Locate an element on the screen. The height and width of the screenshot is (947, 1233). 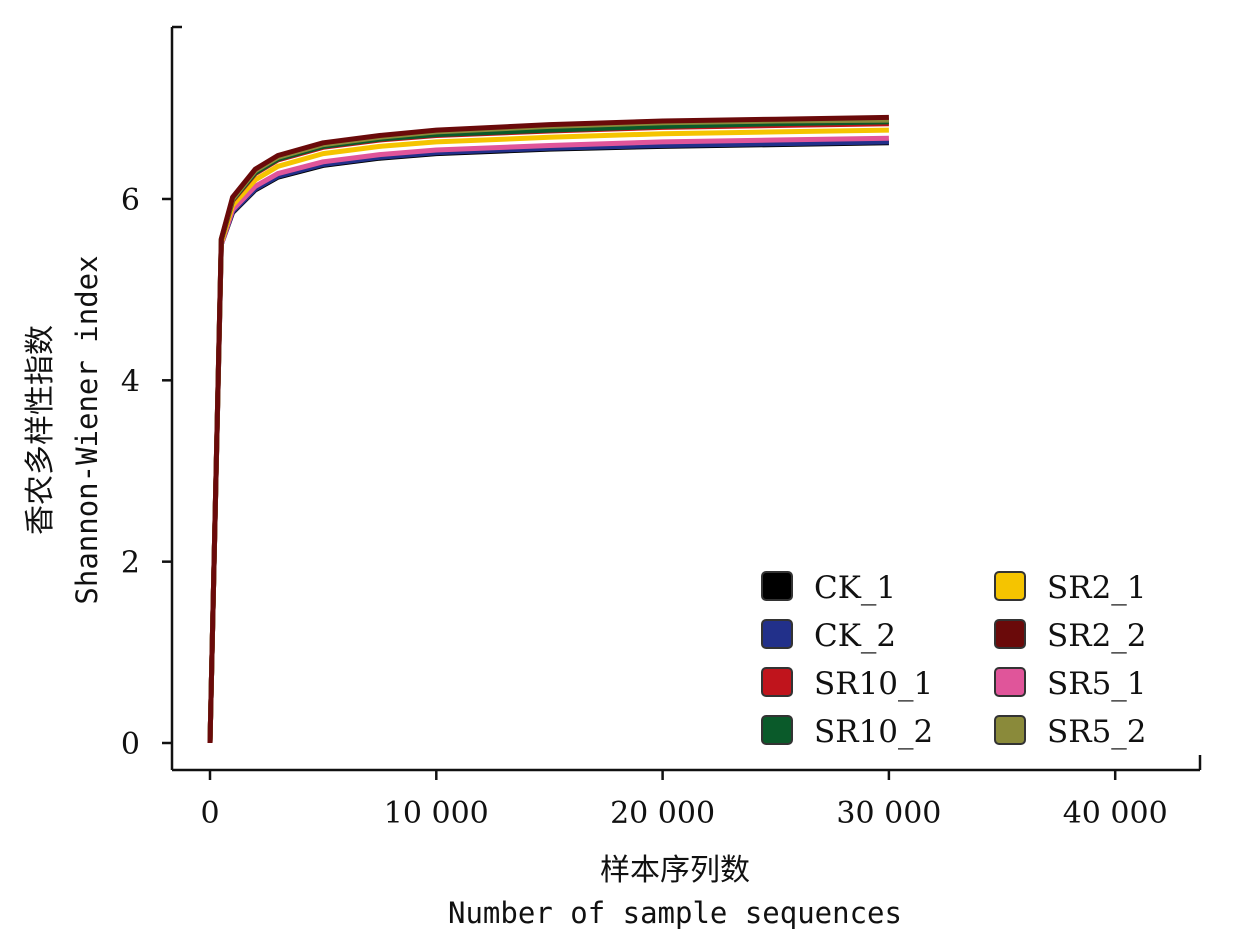
legend-label: SR2_1 is located at coordinates (1097, 588).